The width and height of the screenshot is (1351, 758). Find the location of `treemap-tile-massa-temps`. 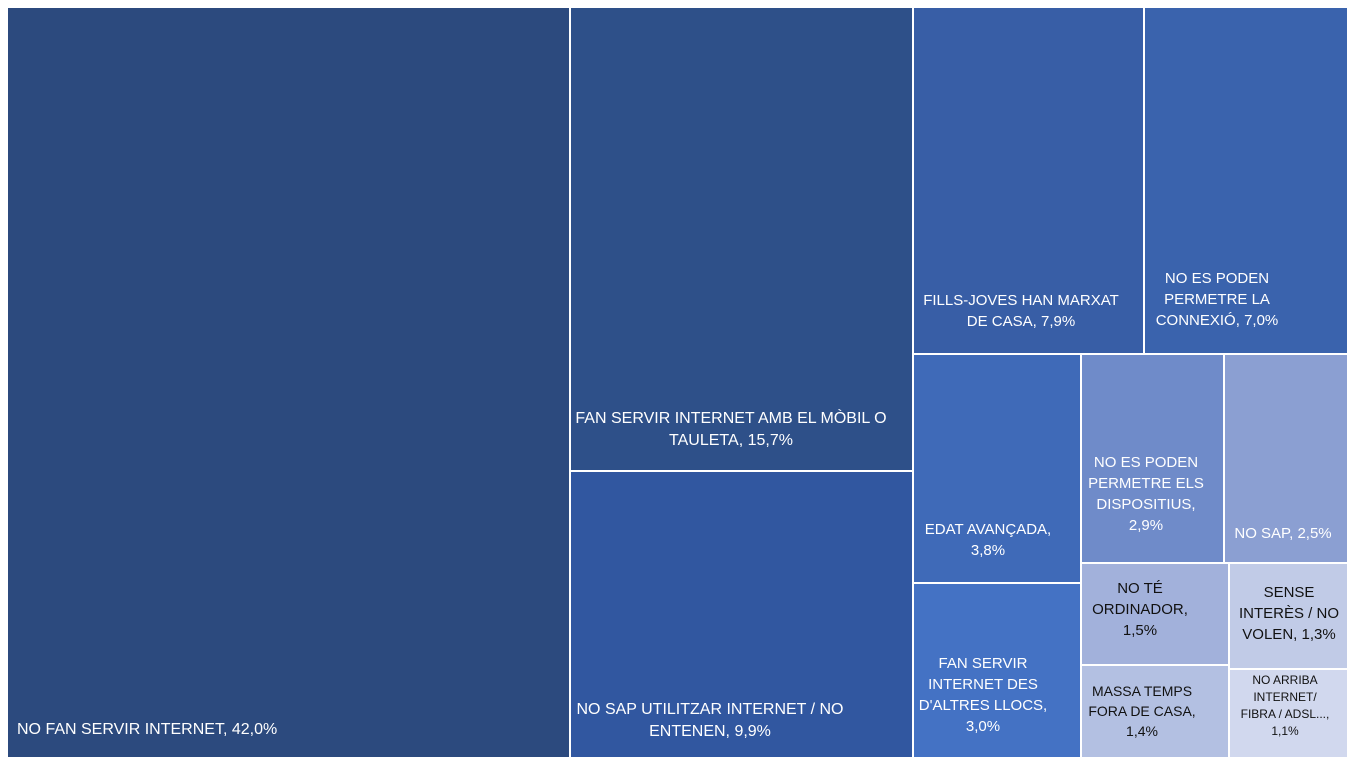

treemap-tile-massa-temps is located at coordinates (1155, 711).